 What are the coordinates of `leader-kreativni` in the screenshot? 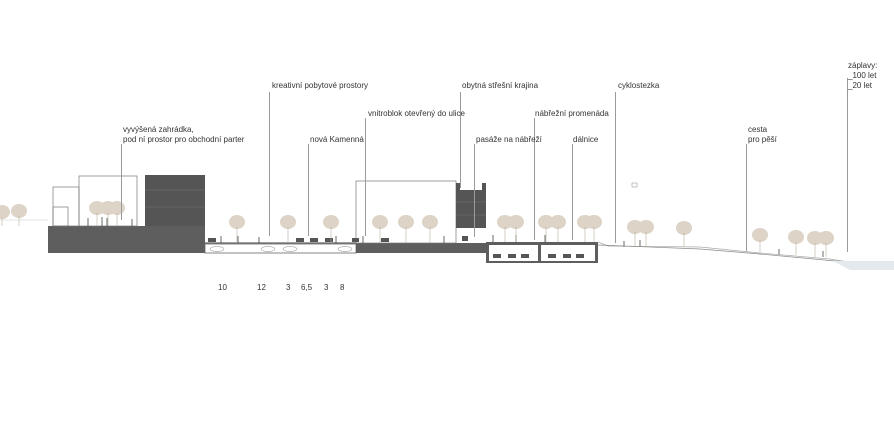 It's located at (269, 164).